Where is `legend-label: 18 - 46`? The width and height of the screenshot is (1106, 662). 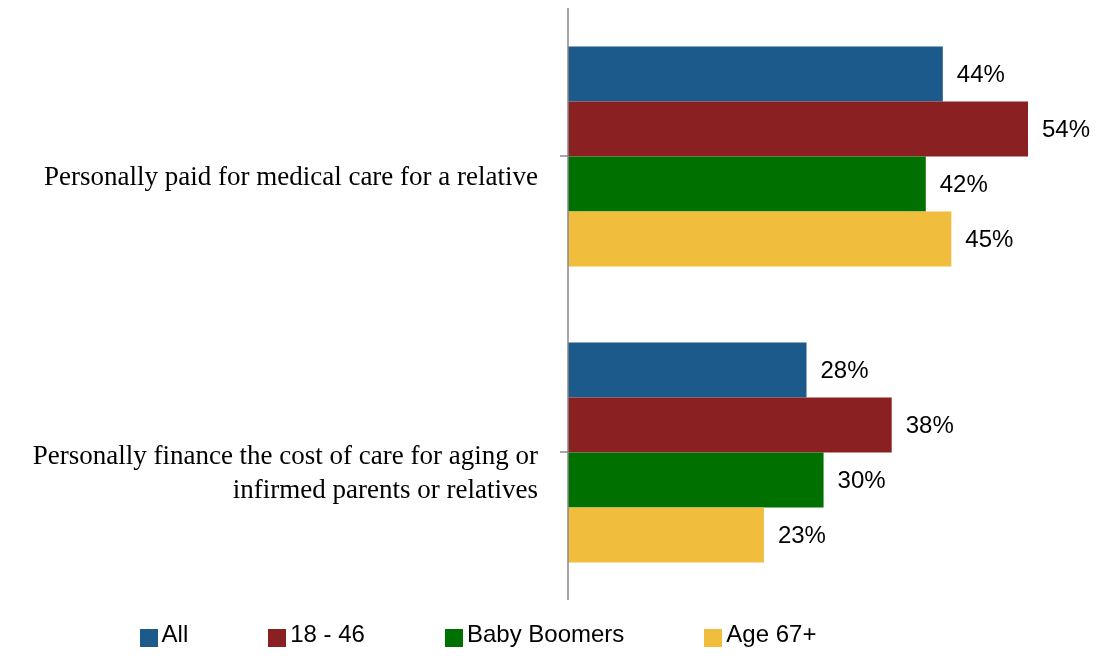
legend-label: 18 - 46 is located at coordinates (327, 633).